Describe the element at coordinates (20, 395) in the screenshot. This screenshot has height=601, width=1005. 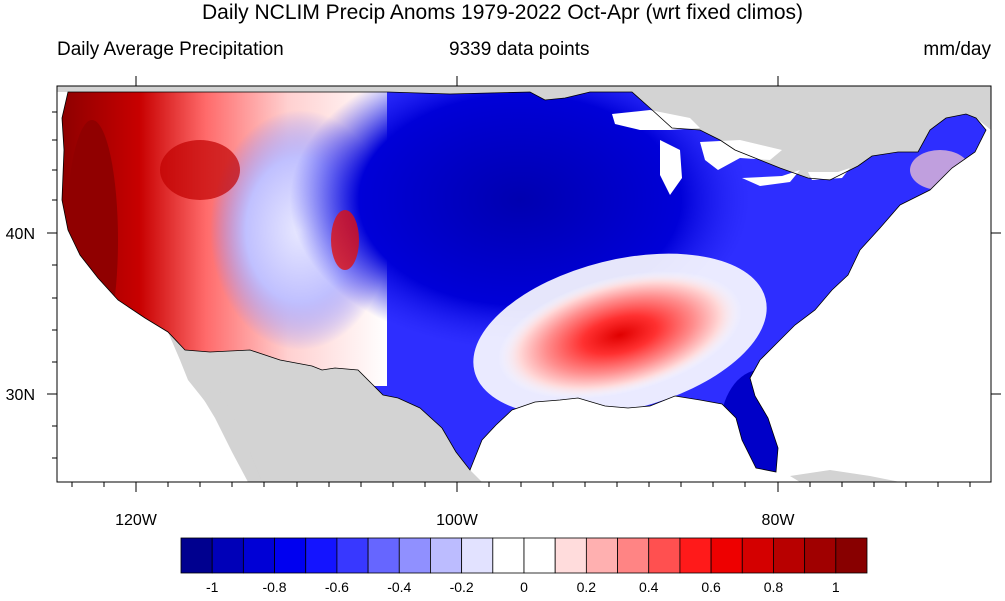
I see `y-tick-30n: 30N` at that location.